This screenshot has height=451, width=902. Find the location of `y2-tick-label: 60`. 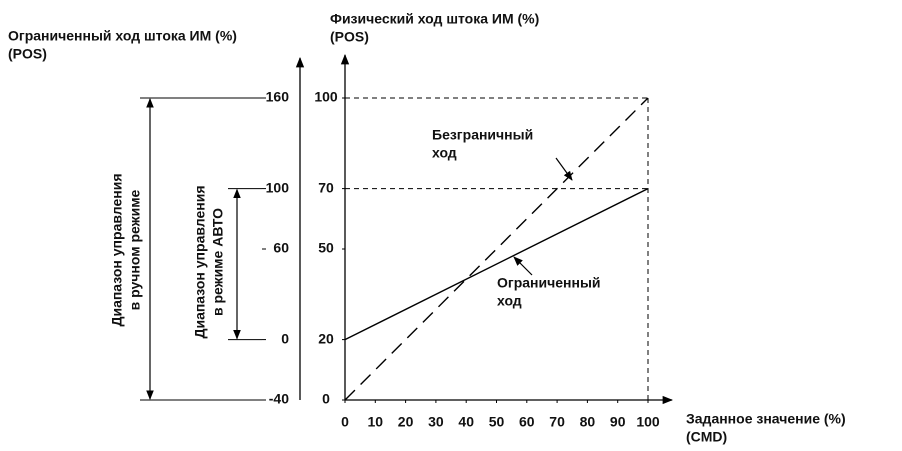

y2-tick-label: 60 is located at coordinates (281, 248).